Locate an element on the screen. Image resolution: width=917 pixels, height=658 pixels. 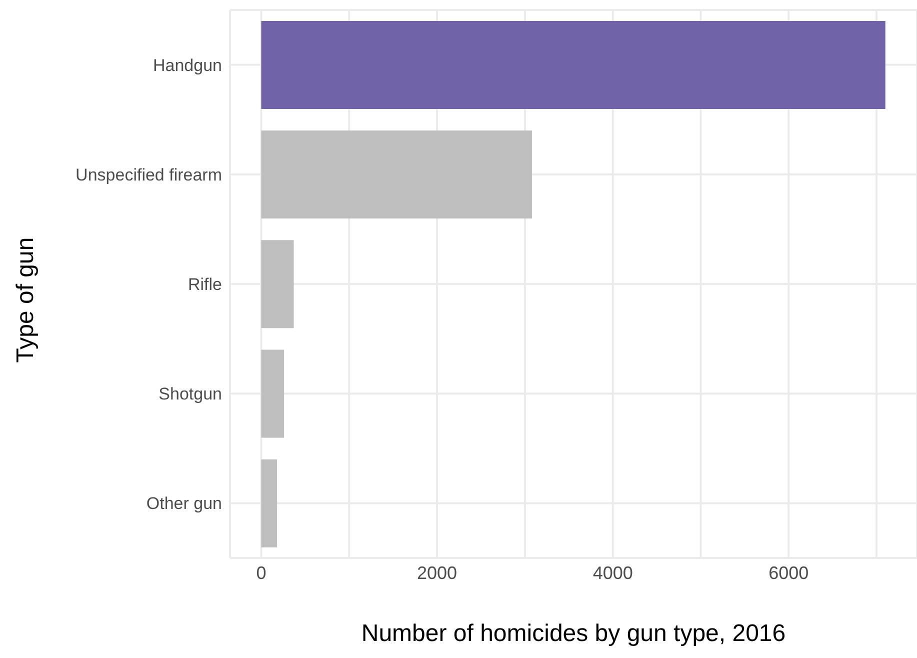
x-tick-label: 0 is located at coordinates (261, 572).